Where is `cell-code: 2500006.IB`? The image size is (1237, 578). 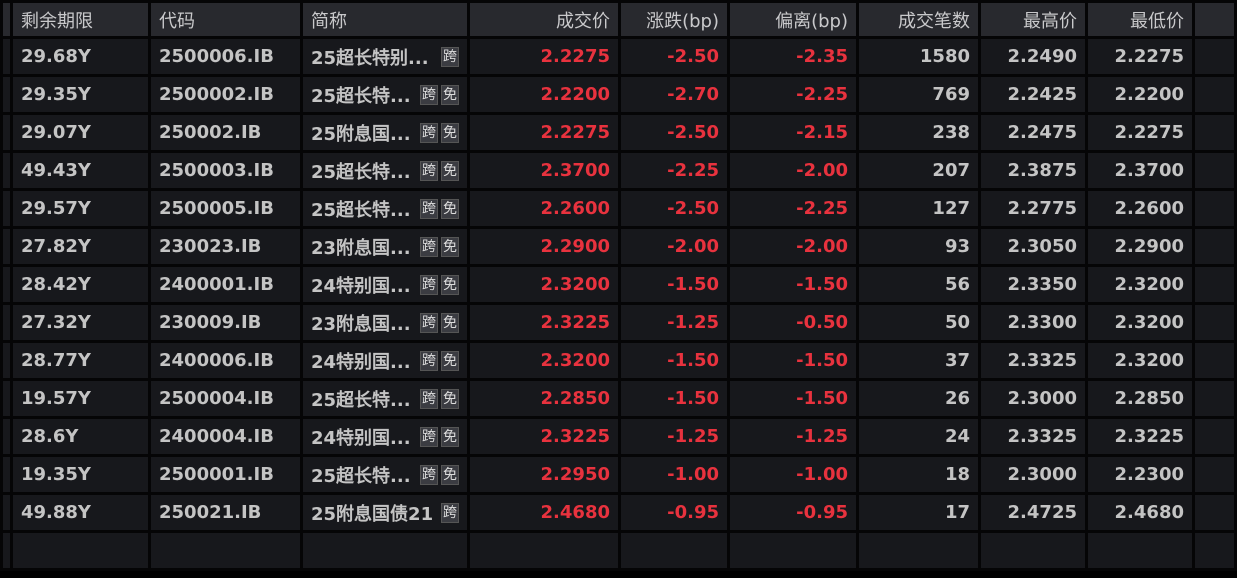
cell-code: 2500006.IB is located at coordinates (225, 56).